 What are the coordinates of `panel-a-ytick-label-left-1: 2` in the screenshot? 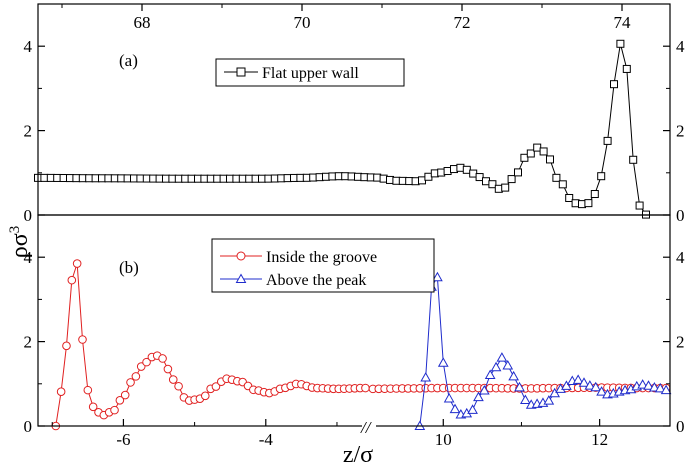 It's located at (28, 131).